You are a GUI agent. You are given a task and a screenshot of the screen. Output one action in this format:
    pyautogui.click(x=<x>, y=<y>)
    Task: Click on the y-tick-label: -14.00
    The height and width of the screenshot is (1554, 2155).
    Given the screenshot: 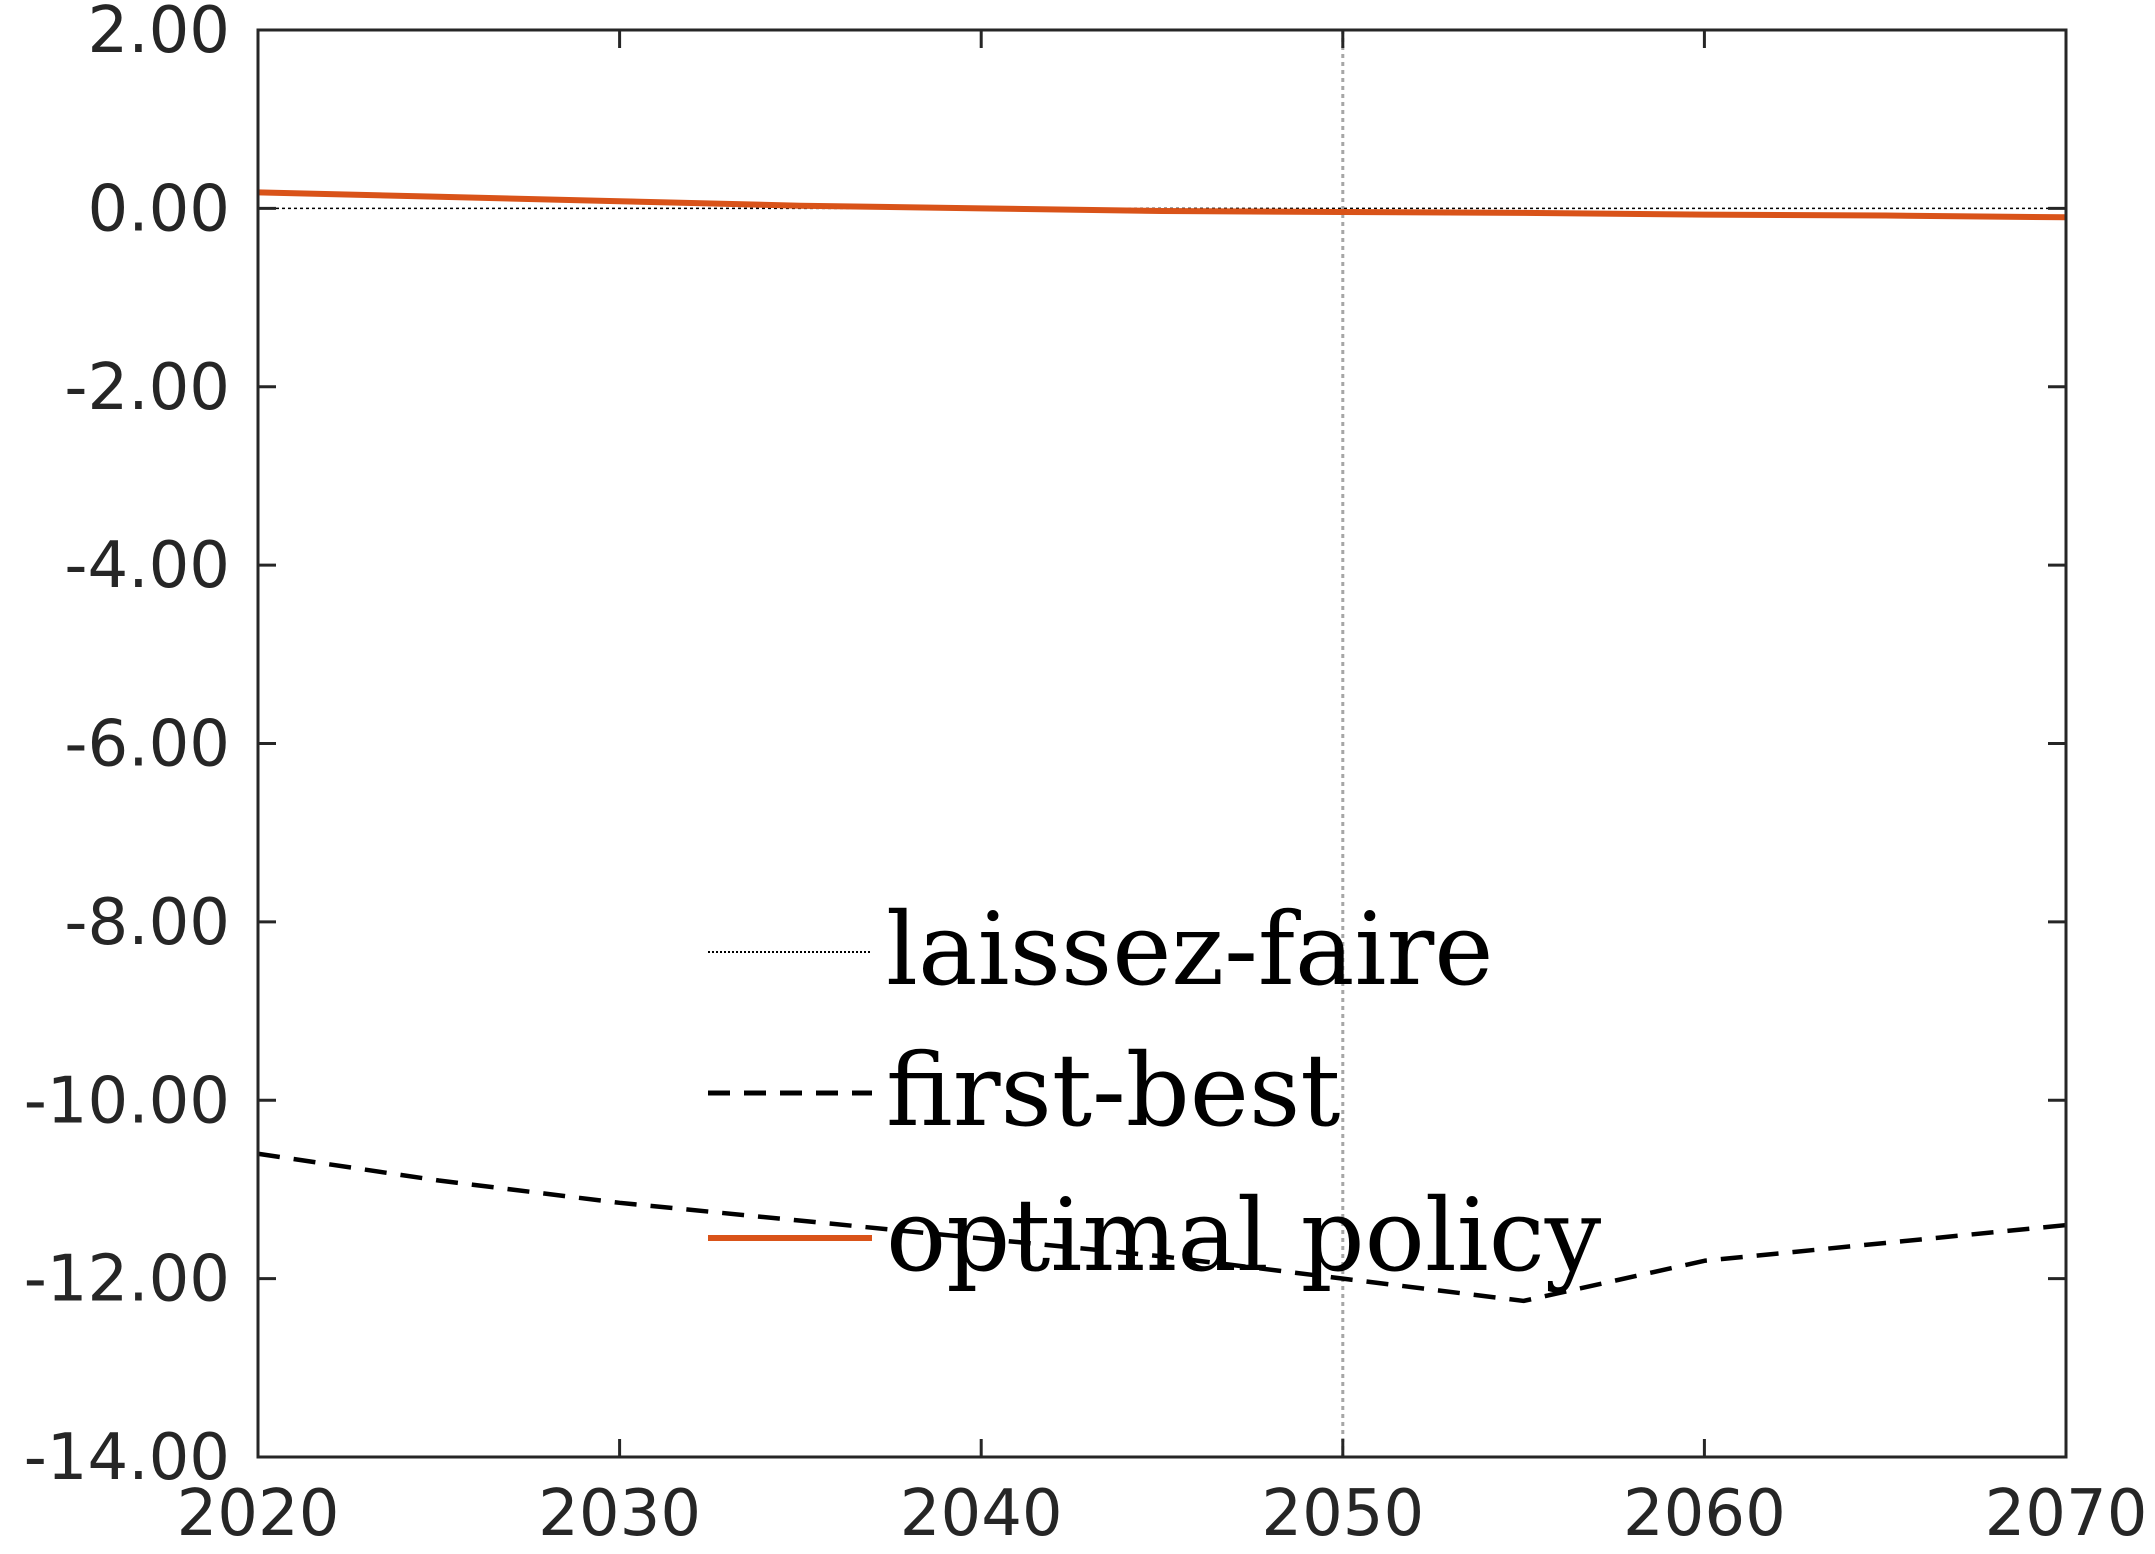 What is the action you would take?
    pyautogui.click(x=127, y=1458)
    